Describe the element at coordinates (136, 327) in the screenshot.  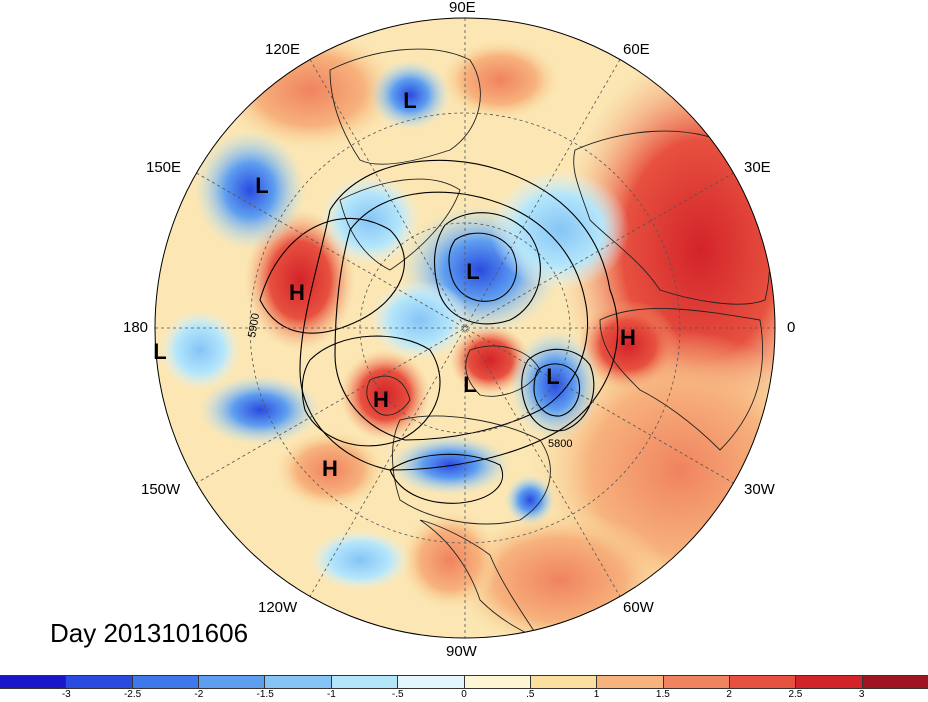
I see `lon-label-180: 180` at that location.